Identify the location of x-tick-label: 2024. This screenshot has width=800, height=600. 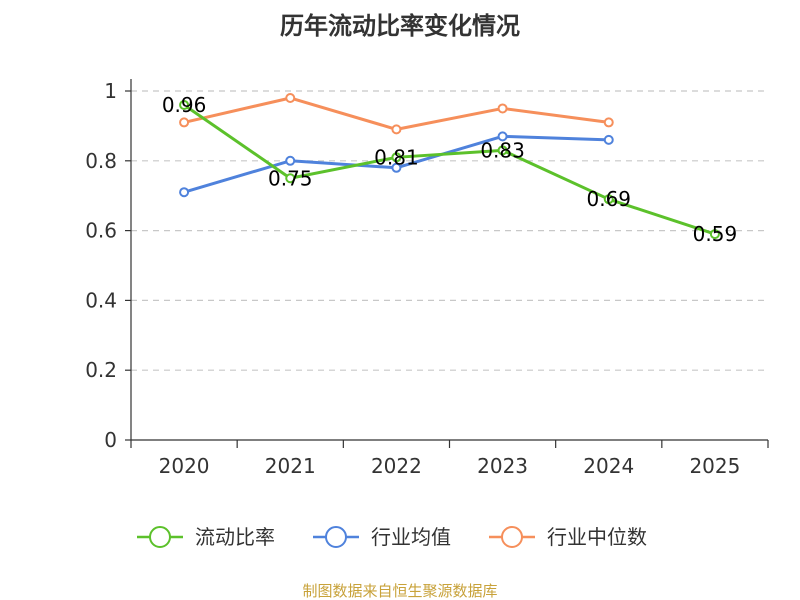
(608, 466).